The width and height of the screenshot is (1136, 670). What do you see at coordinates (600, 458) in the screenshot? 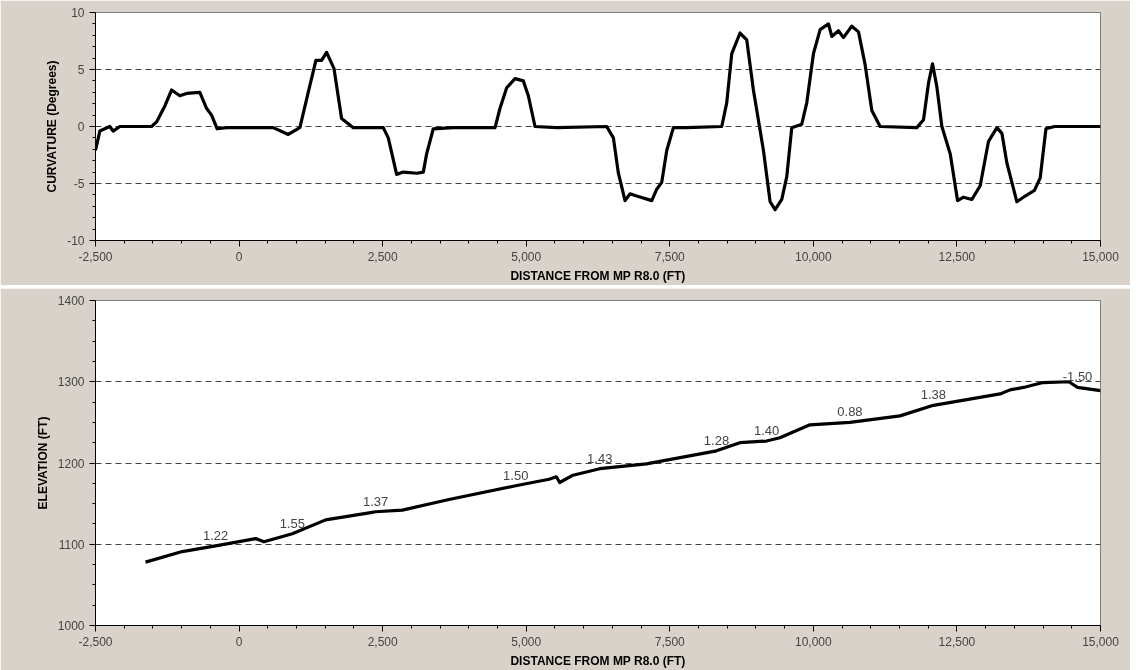
I see `annotation: 1.43` at bounding box center [600, 458].